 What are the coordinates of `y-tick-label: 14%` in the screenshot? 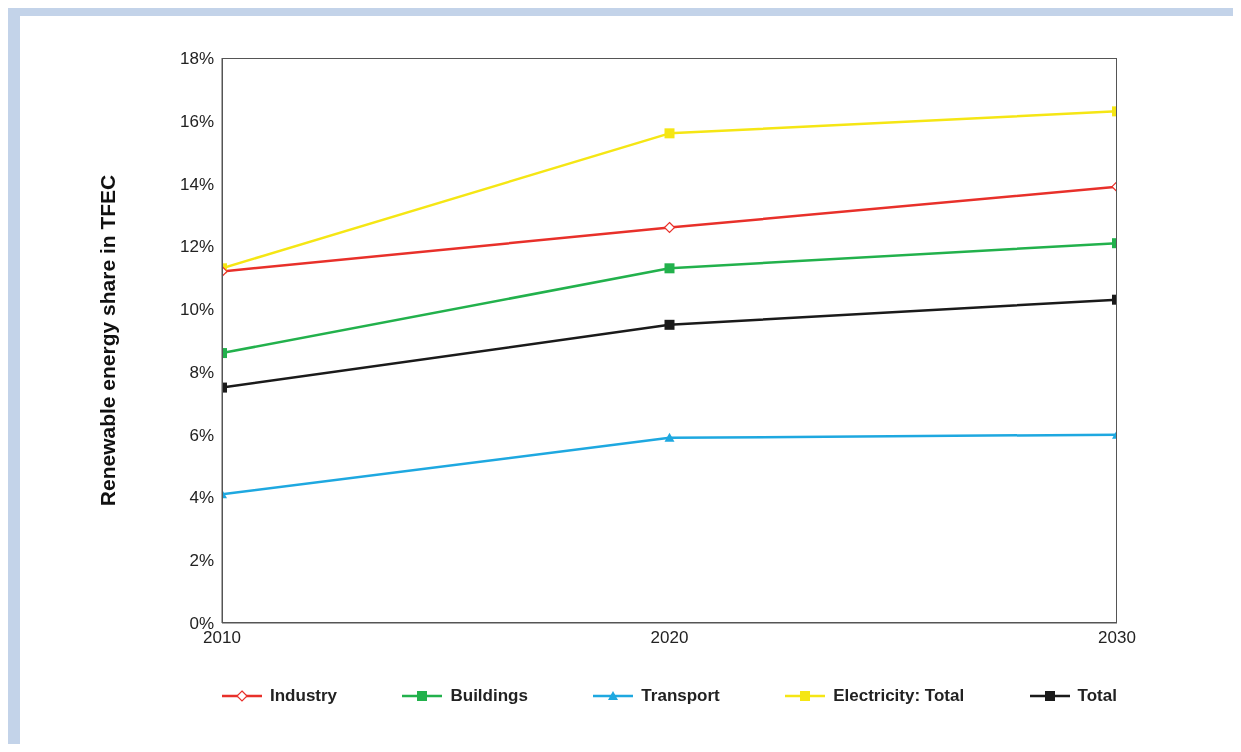 It's located at (196, 184).